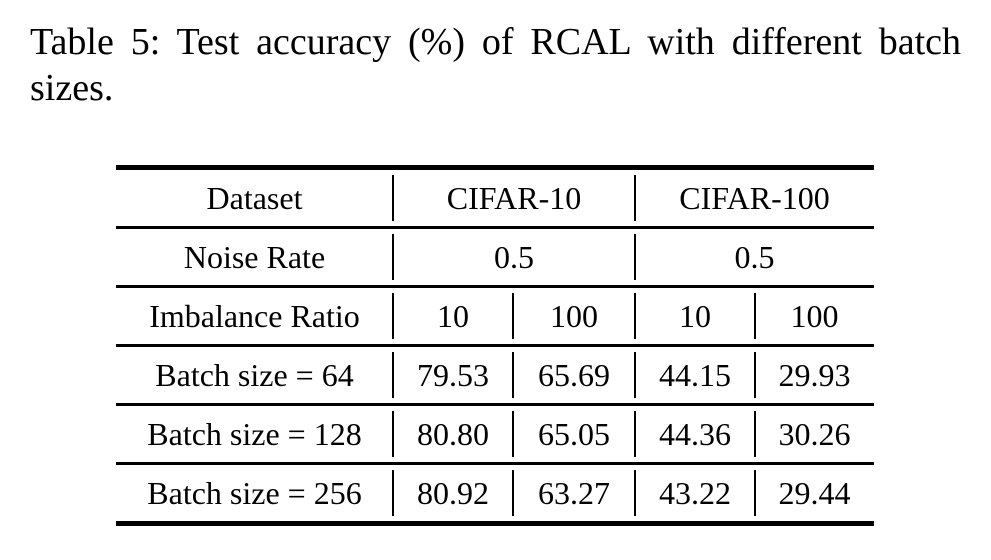 This screenshot has width=991, height=560. What do you see at coordinates (573, 434) in the screenshot?
I see `table-cell: 65.05` at bounding box center [573, 434].